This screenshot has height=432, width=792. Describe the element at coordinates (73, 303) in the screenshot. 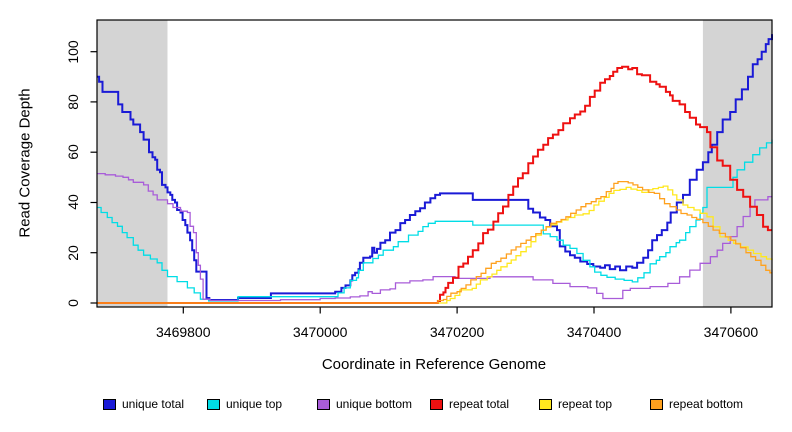

I see `y-tick-label: 0` at that location.